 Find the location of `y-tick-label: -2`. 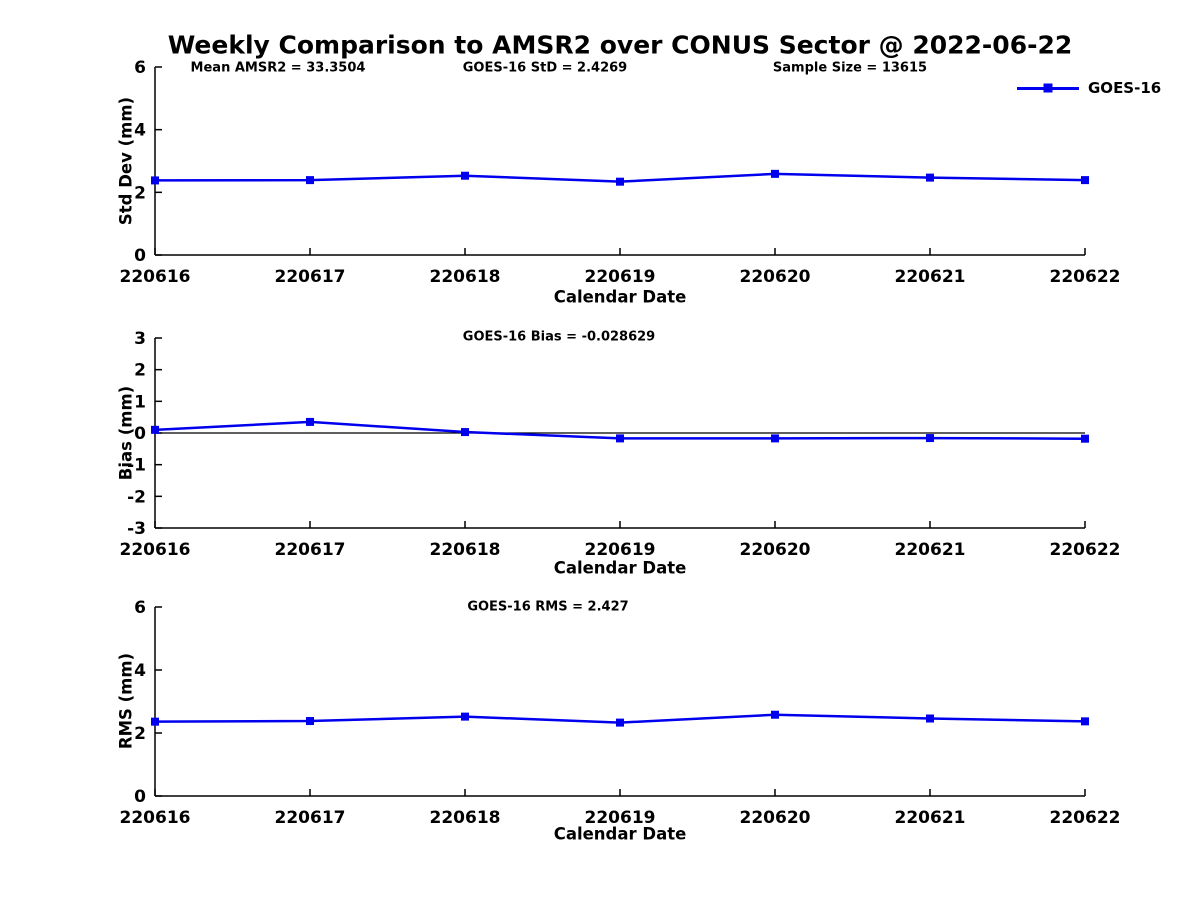

y-tick-label: -2 is located at coordinates (136, 497).